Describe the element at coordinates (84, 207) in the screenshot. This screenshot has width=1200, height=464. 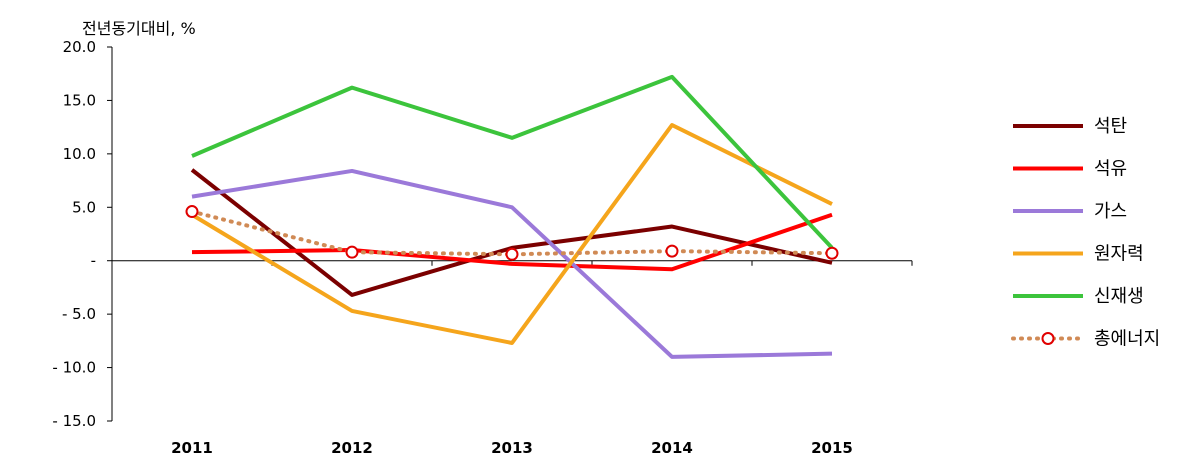
I see `y-tick-label: 5.0` at that location.